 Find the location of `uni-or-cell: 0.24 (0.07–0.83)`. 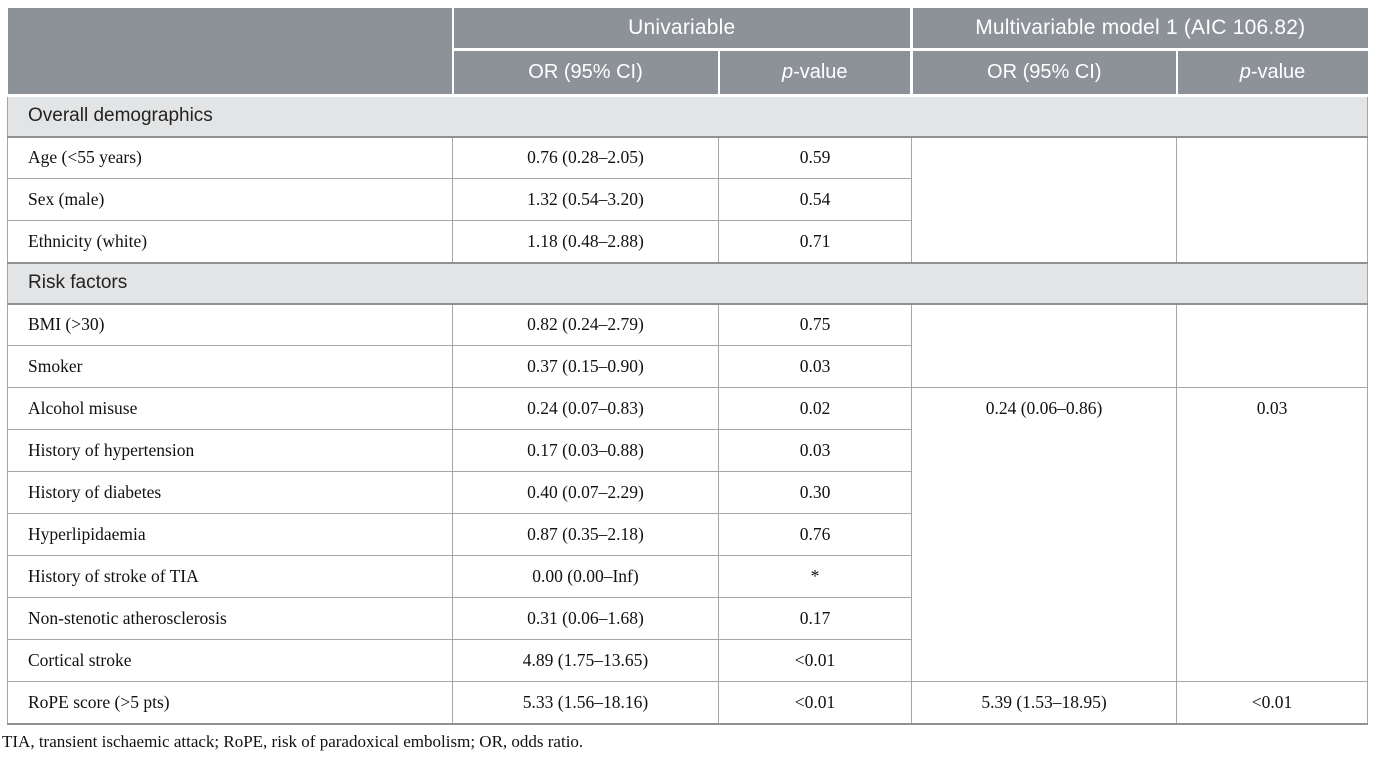

uni-or-cell: 0.24 (0.07–0.83) is located at coordinates (585, 408).